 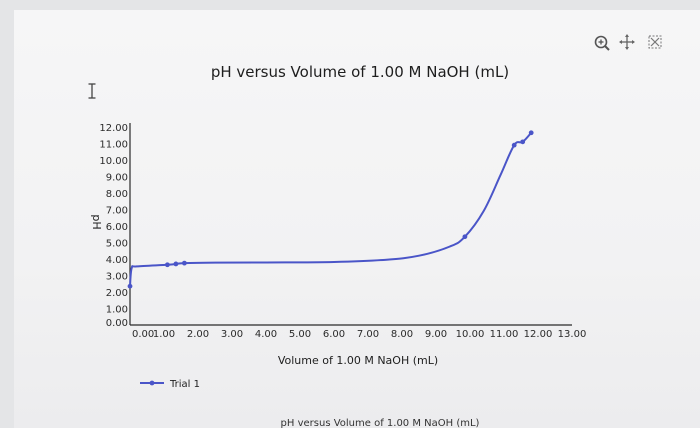 What do you see at coordinates (402, 334) in the screenshot?
I see `x-tick-label: 8.00` at bounding box center [402, 334].